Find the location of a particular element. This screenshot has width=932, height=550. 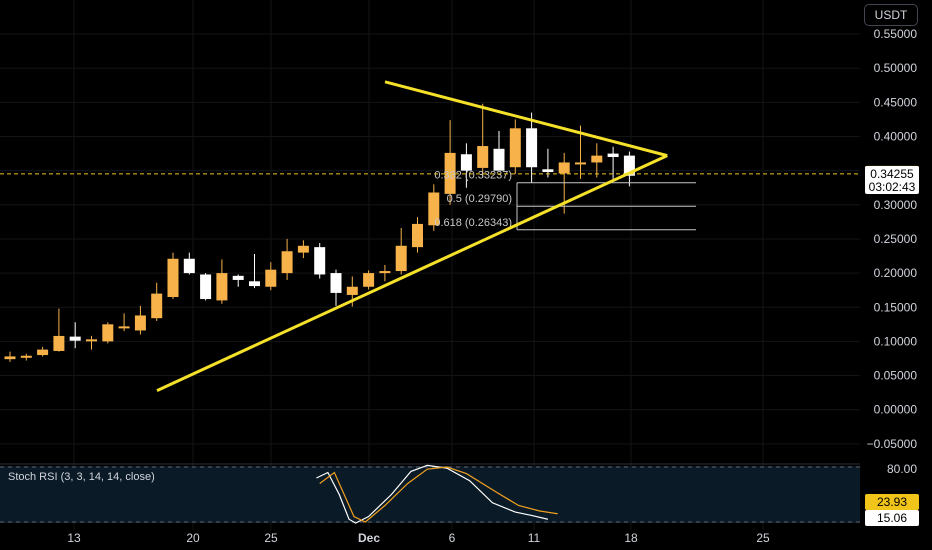

time-tick-label: 20 is located at coordinates (193, 538).